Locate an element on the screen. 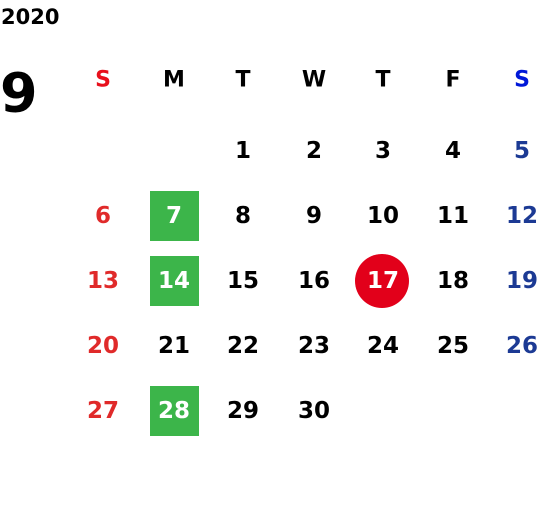 This screenshot has height=507, width=548. day-number: 1 is located at coordinates (243, 151).